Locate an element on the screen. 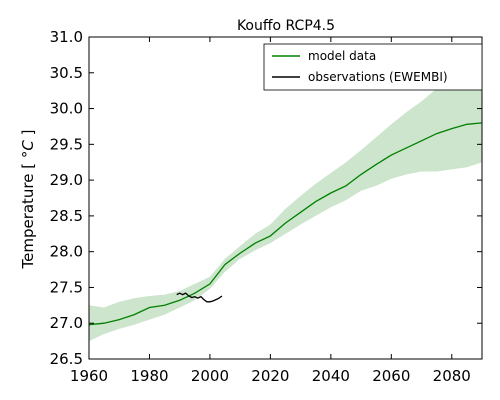 The width and height of the screenshot is (500, 400). y-tick-label: 28.0 is located at coordinates (66, 252).